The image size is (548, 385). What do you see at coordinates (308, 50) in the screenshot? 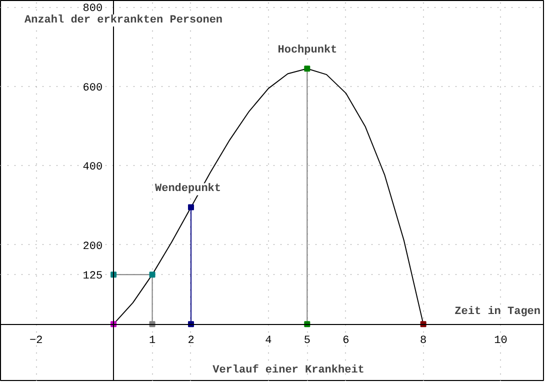
I see `annotation: Hochpunkt` at bounding box center [308, 50].